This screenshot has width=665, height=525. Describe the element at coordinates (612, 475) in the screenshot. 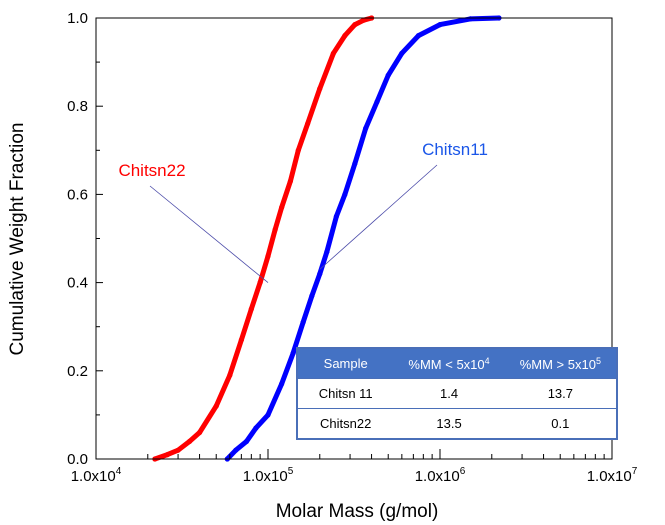

I see `x-tick-label: 1.0x10⁷` at that location.